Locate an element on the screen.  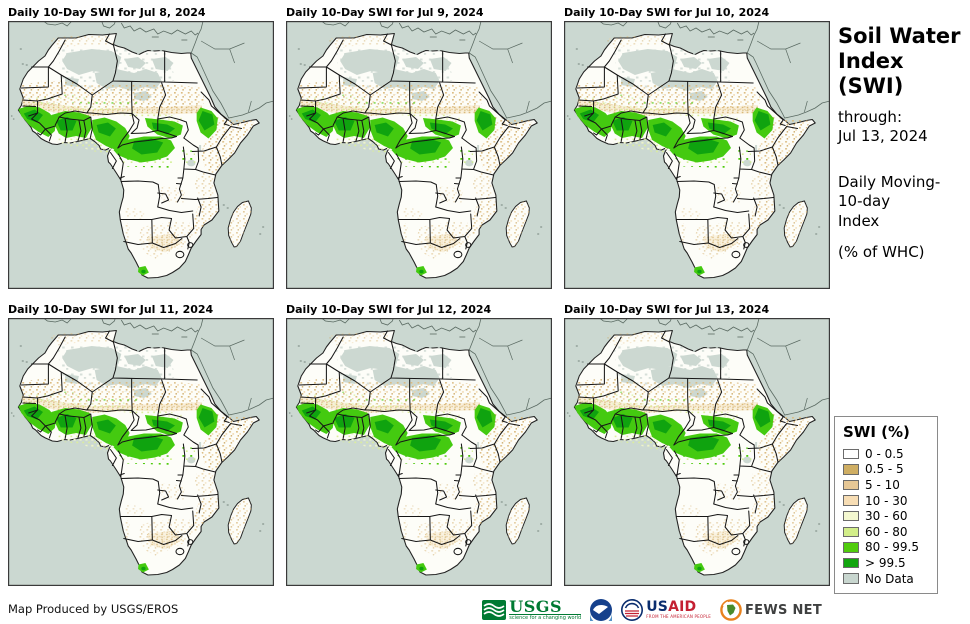
panel-title: Daily 10-Day SWI for Jul 12, 2024 is located at coordinates (389, 309).